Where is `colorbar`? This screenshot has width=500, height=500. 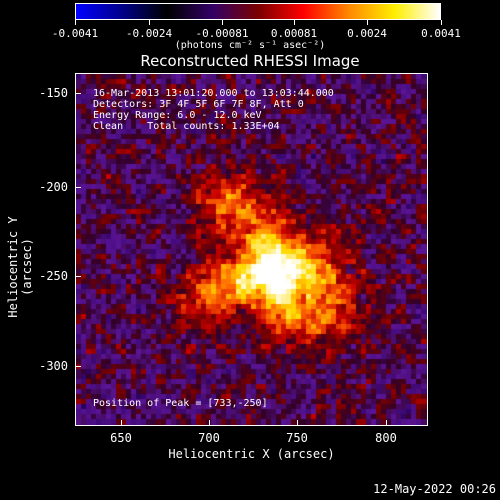
colorbar is located at coordinates (258, 11).